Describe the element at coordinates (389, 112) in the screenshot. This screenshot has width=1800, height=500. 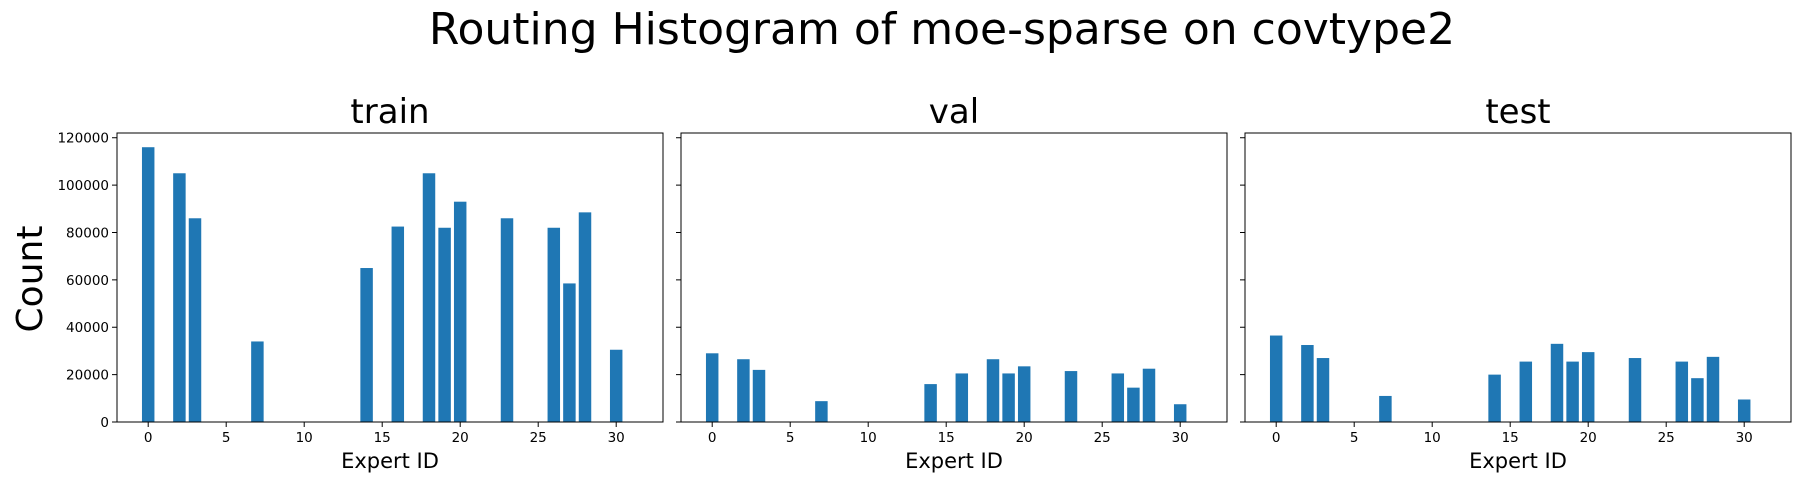
I see `panel-title: train` at that location.